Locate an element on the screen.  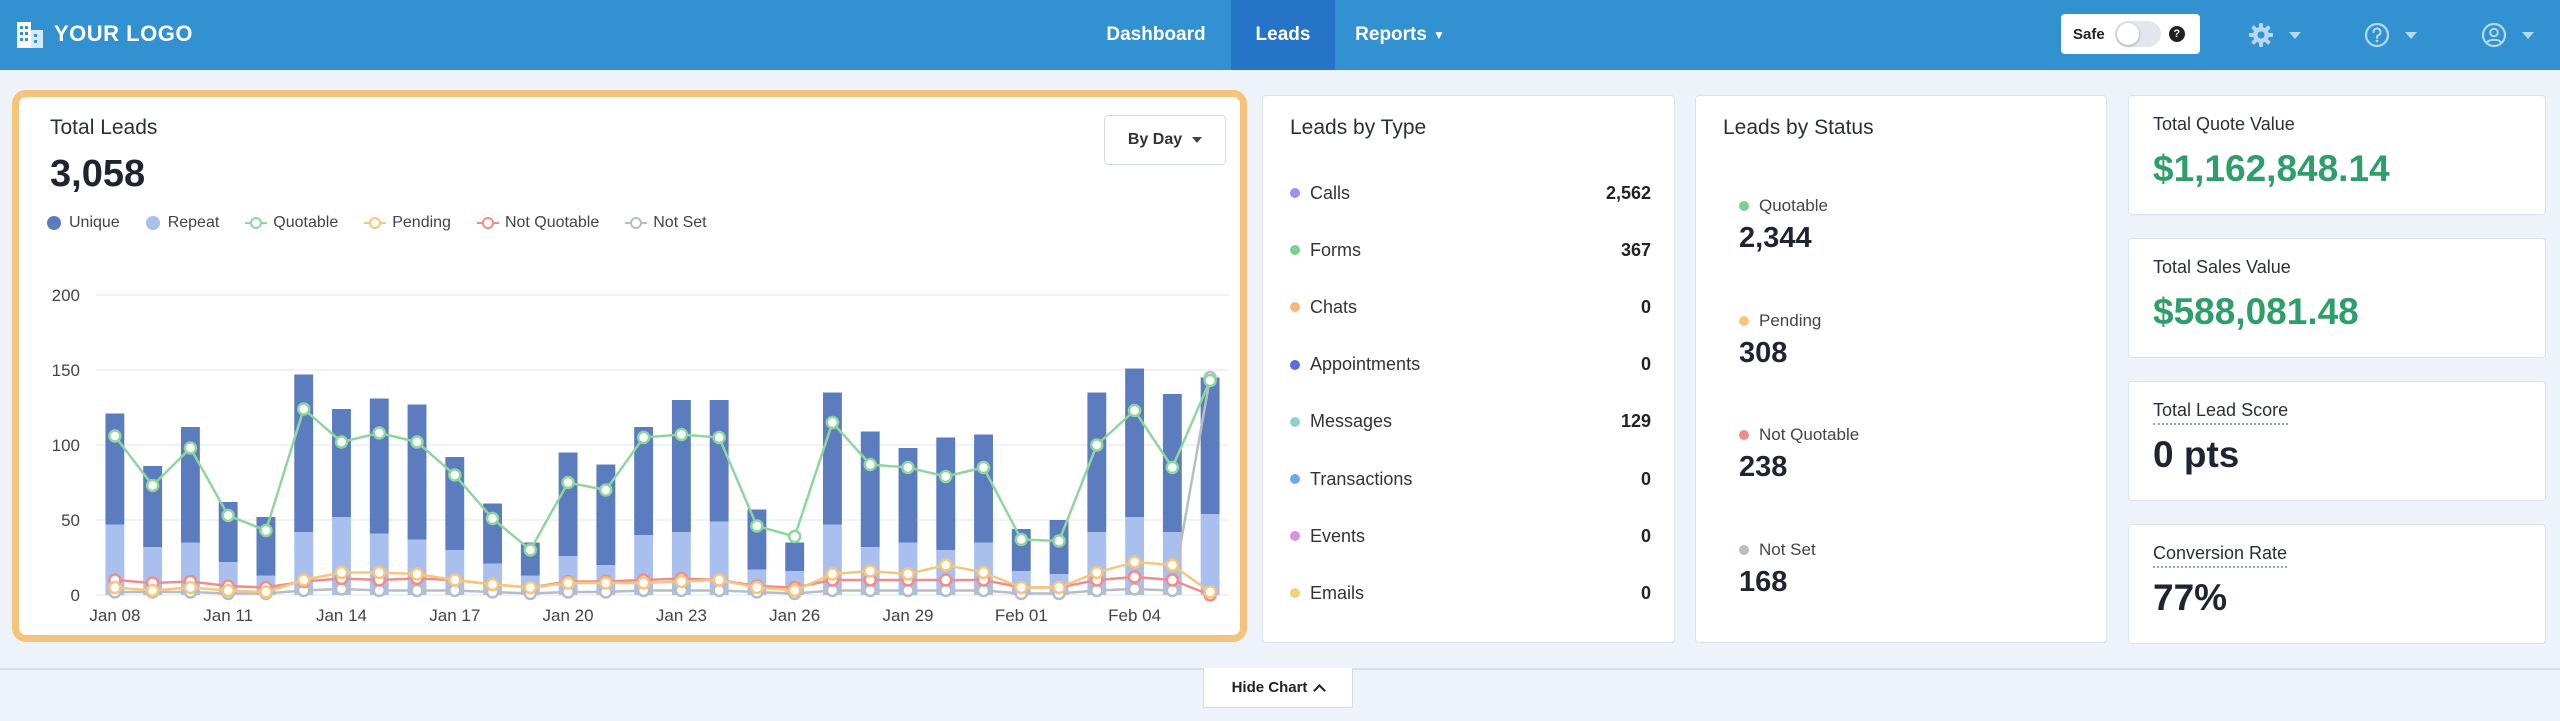
legend-quotable: Quotable is located at coordinates (291, 223).